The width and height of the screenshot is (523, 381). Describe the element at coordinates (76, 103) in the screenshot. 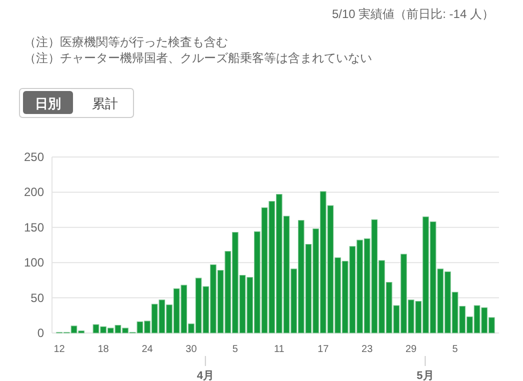

I see `toggle: 日別 累計` at that location.